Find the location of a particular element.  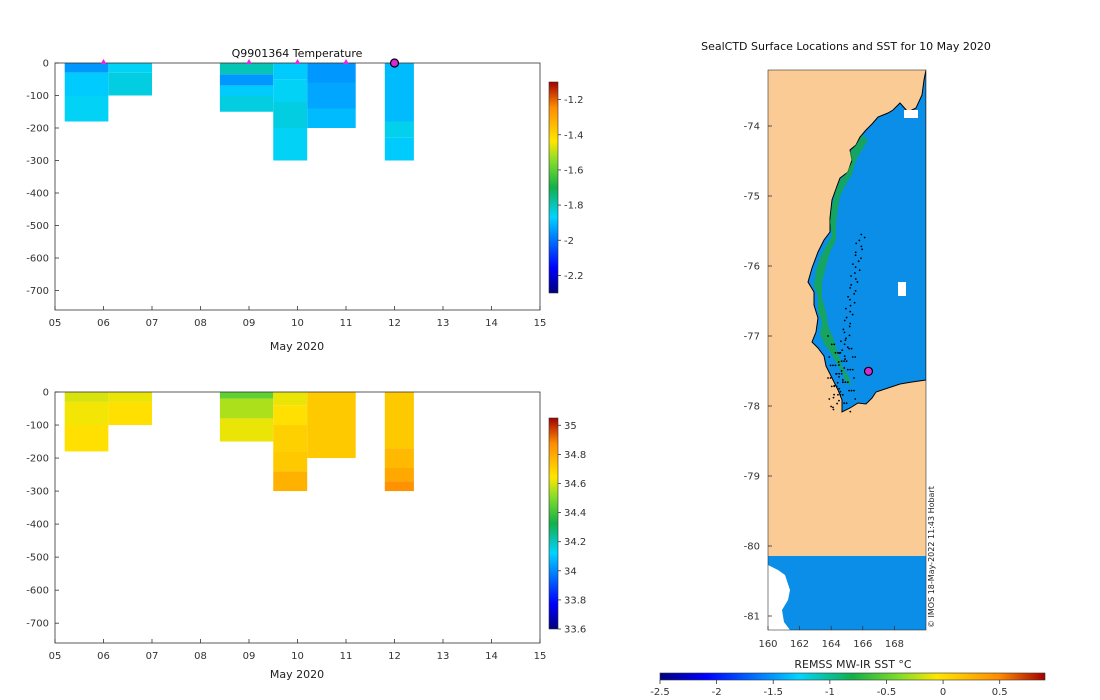

salinity-ytick-label: -100 is located at coordinates (37, 426).